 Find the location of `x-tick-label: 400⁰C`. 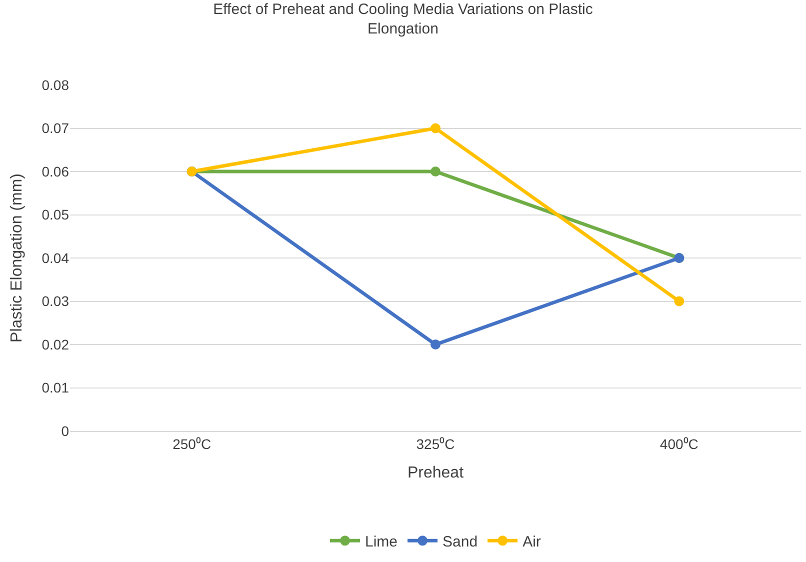

x-tick-label: 400⁰C is located at coordinates (679, 444).